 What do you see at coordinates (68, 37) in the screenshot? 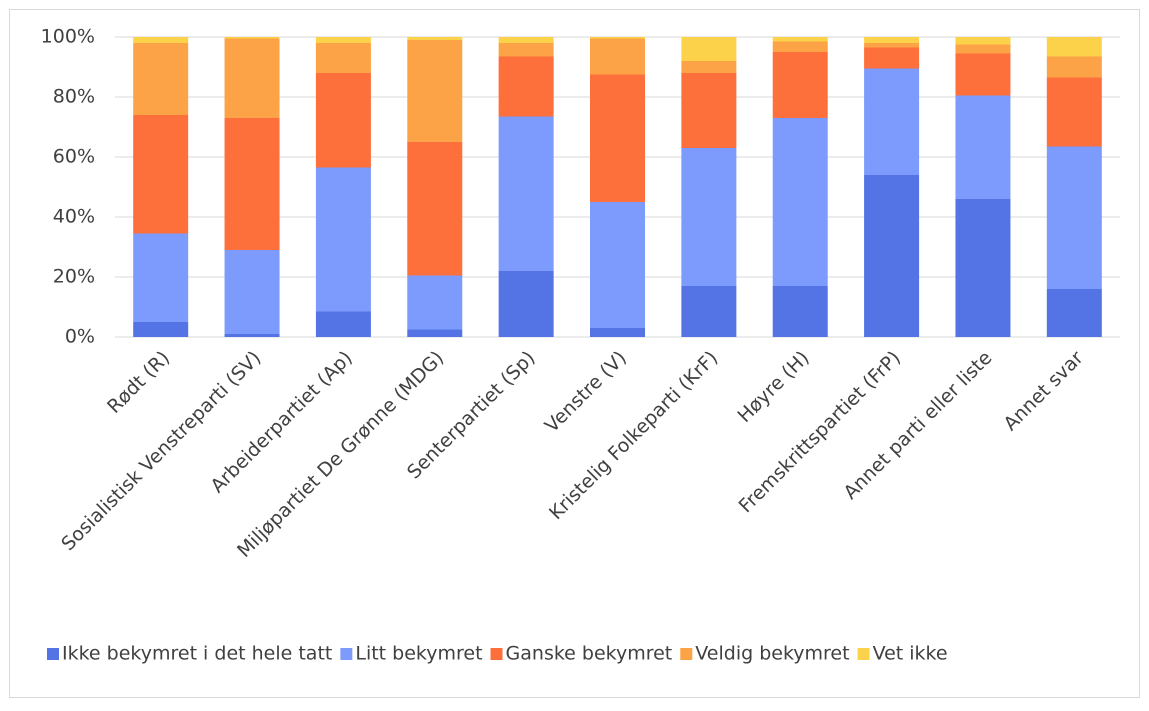
I see `y-tick-label: 100%` at bounding box center [68, 37].